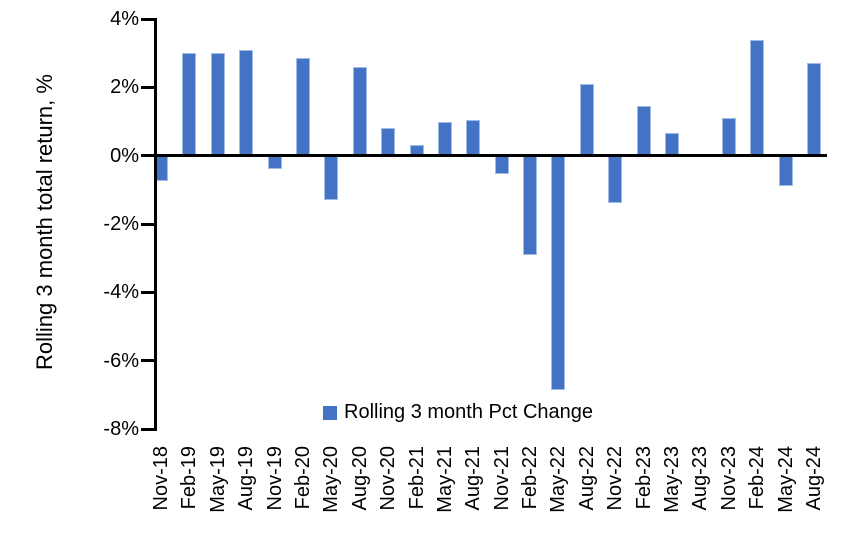 The image size is (852, 539). I want to click on x-tick-label: Nov-20, so click(388, 478).